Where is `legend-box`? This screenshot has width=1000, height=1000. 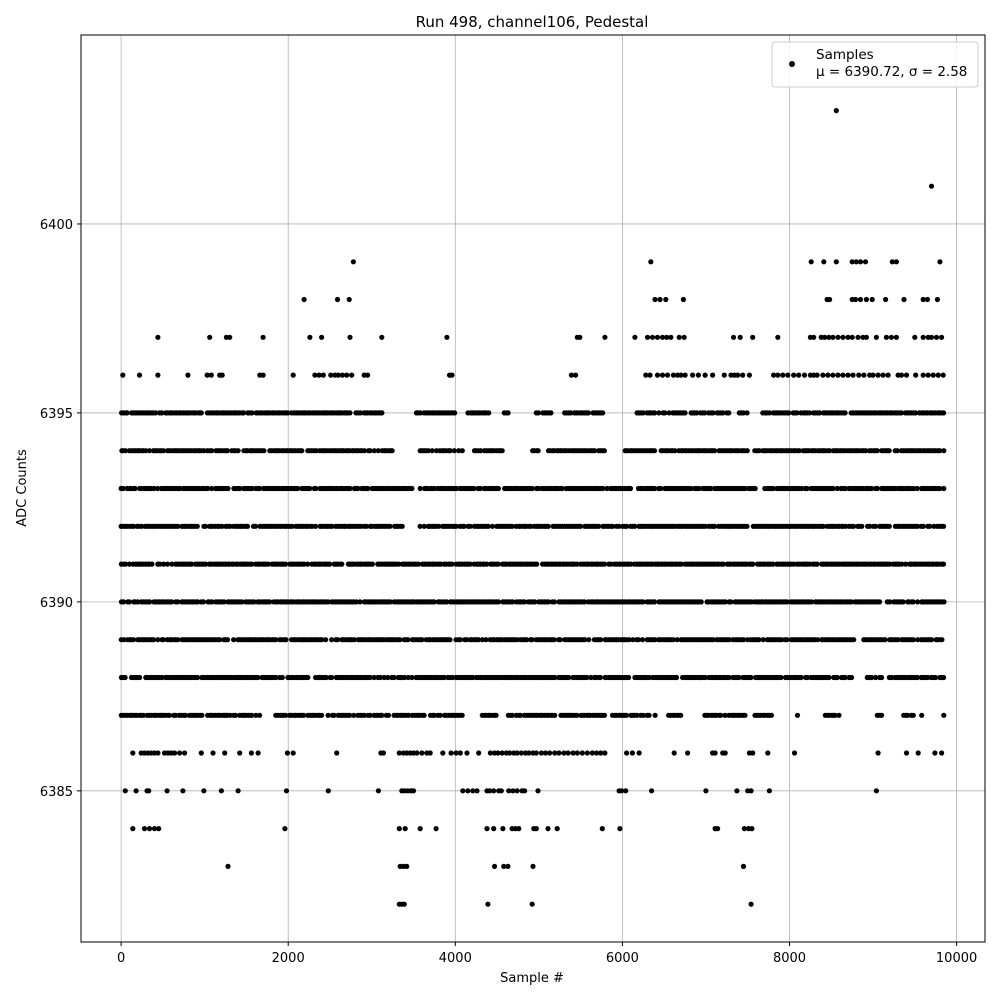 legend-box is located at coordinates (875, 64).